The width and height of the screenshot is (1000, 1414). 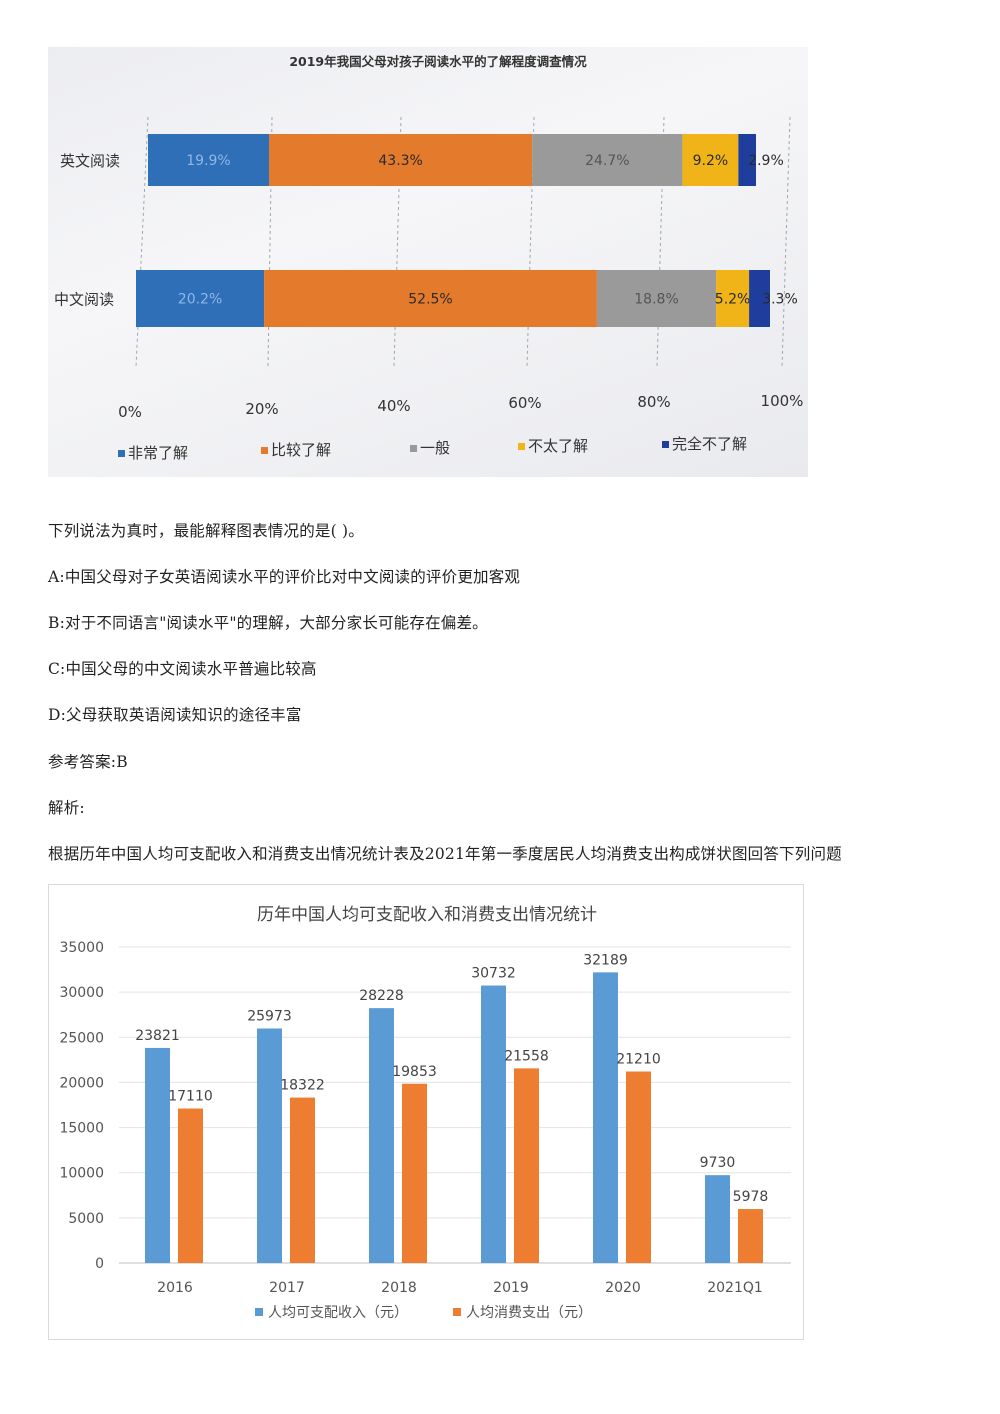 What do you see at coordinates (301, 450) in the screenshot?
I see `legend-label: 比较了解` at bounding box center [301, 450].